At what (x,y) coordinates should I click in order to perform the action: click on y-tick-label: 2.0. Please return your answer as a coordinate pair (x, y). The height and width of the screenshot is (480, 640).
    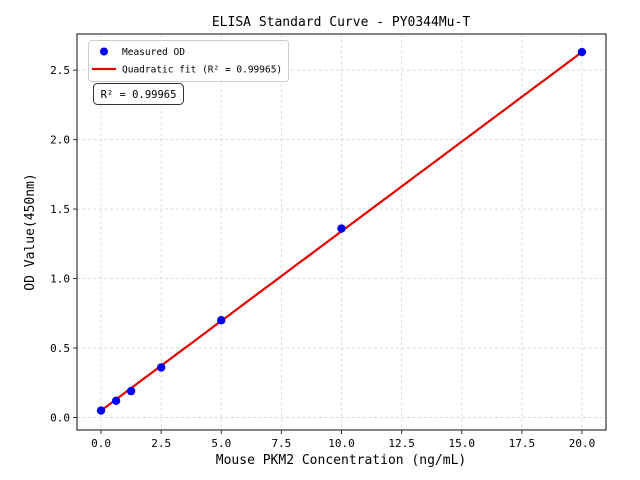
    Looking at the image, I should click on (60, 140).